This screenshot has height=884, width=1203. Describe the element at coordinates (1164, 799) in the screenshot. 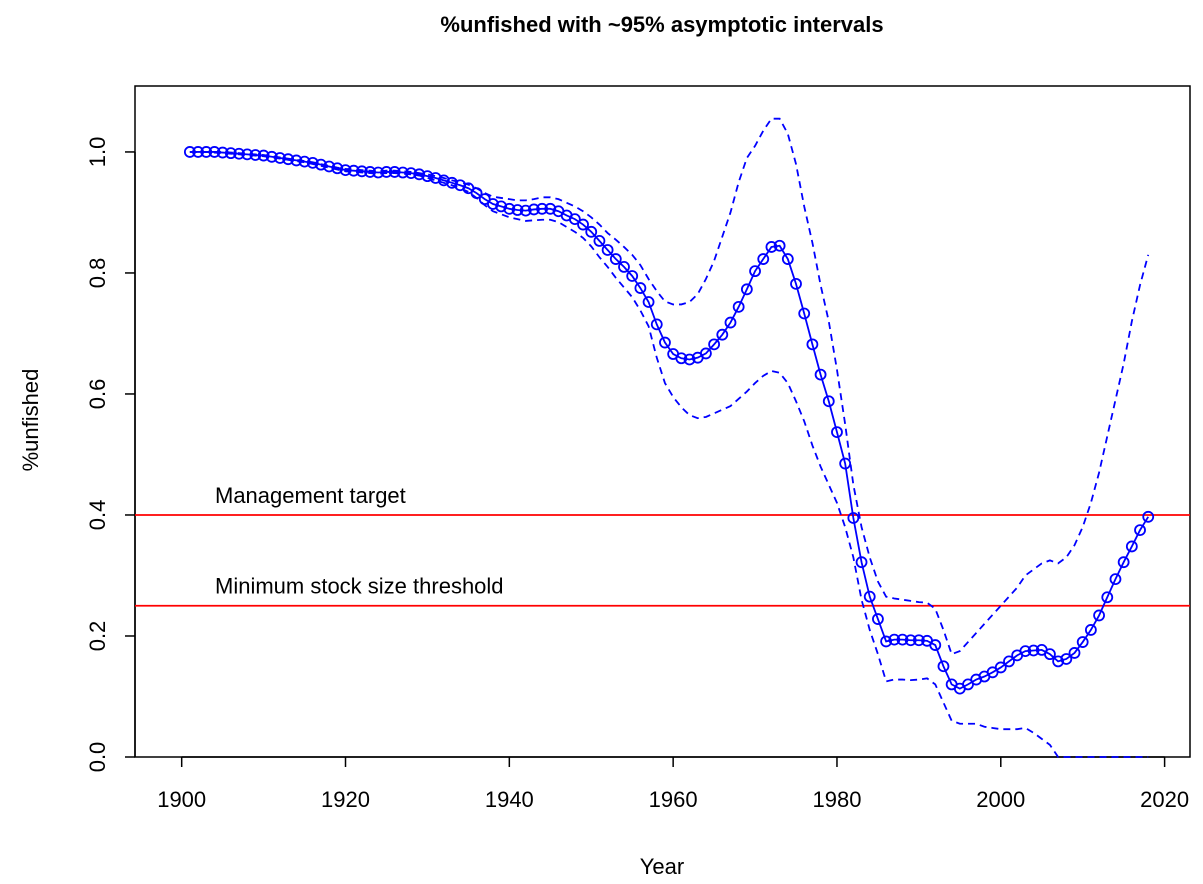

I see `x-tick-label: 2020` at that location.